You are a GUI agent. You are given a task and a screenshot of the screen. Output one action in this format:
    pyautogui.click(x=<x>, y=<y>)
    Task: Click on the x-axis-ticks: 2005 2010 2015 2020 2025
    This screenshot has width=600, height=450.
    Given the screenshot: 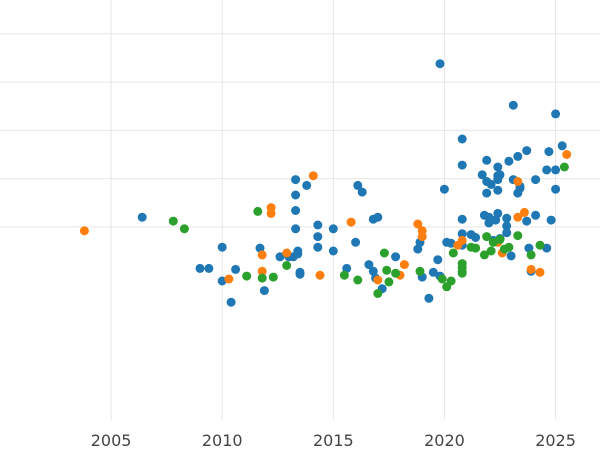 What is the action you would take?
    pyautogui.click(x=333, y=440)
    